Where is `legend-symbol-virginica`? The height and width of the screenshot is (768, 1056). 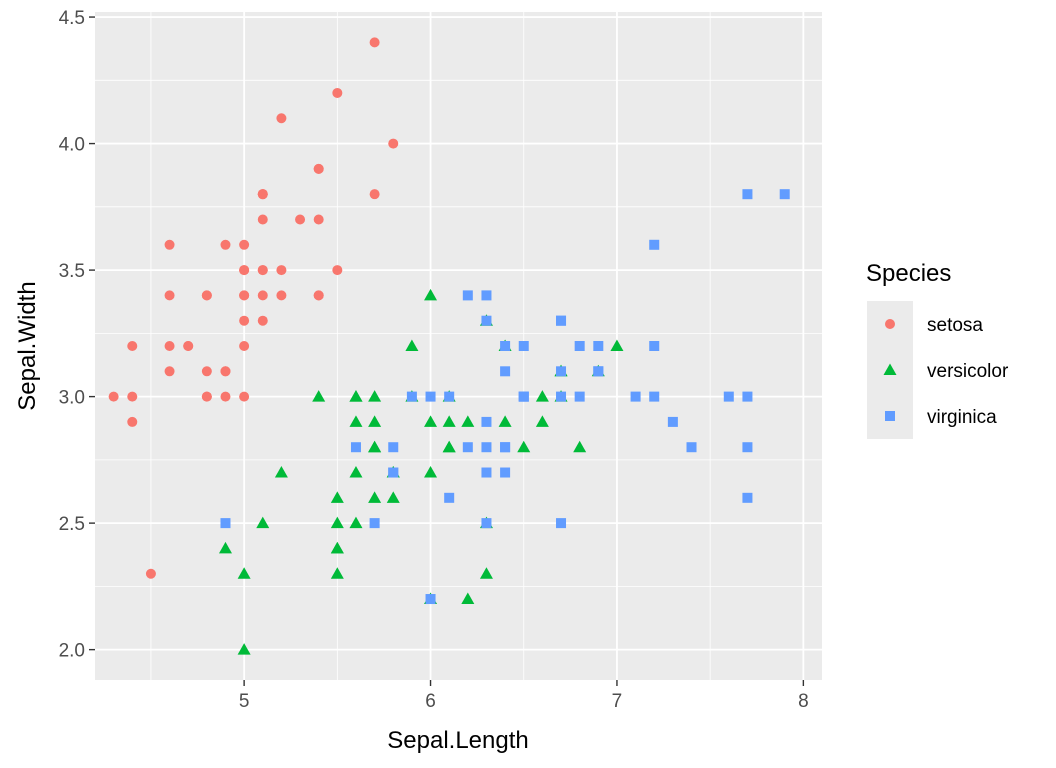 legend-symbol-virginica is located at coordinates (890, 416).